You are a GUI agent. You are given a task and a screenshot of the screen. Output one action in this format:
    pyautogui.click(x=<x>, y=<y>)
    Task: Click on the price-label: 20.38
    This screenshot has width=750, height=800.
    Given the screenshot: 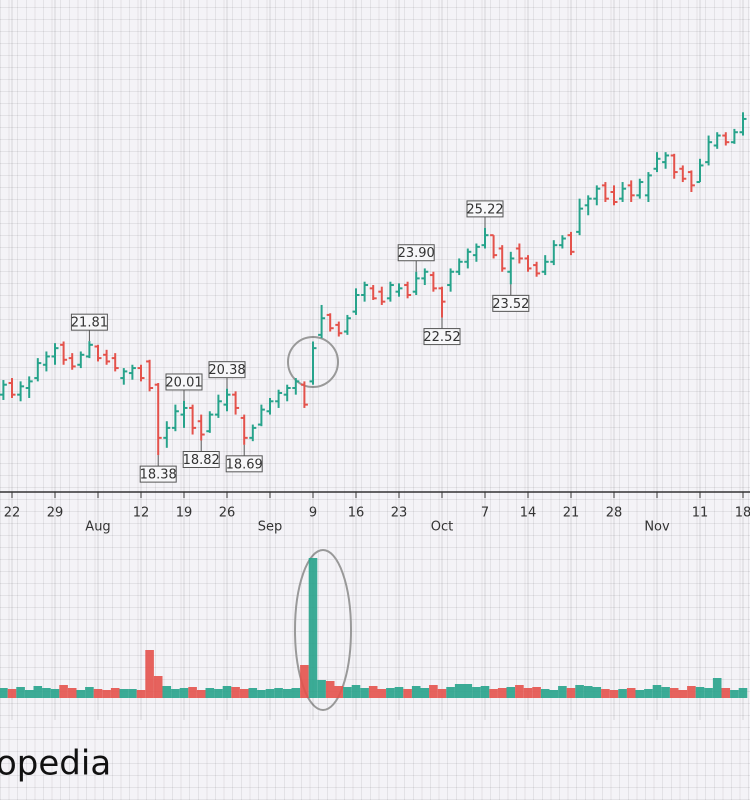 What is the action you would take?
    pyautogui.click(x=226, y=370)
    